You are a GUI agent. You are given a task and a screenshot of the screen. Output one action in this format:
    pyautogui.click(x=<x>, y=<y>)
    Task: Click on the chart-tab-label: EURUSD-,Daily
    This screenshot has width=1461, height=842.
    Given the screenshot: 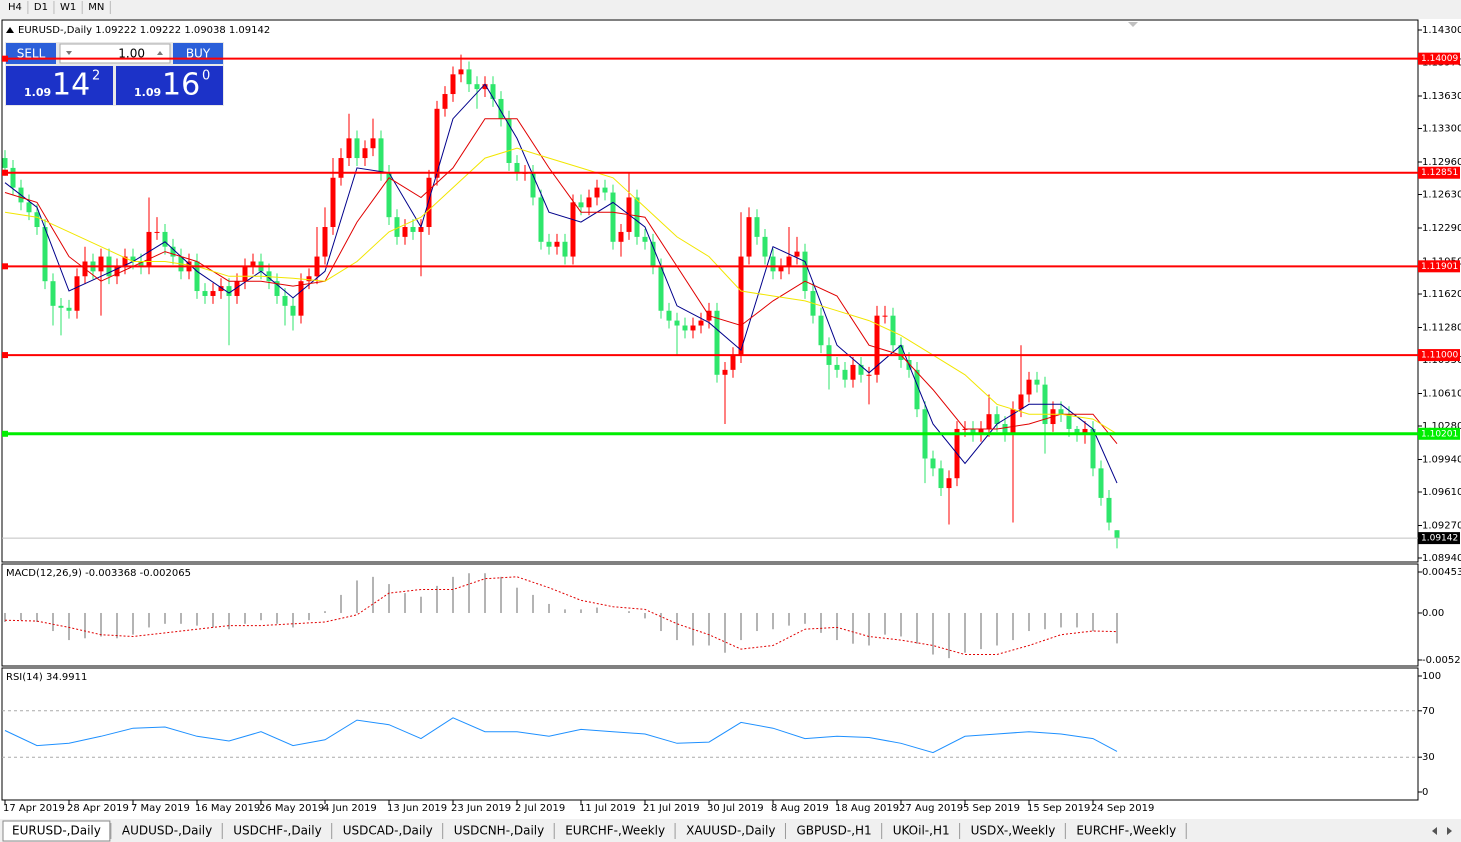 What is the action you would take?
    pyautogui.click(x=56, y=831)
    